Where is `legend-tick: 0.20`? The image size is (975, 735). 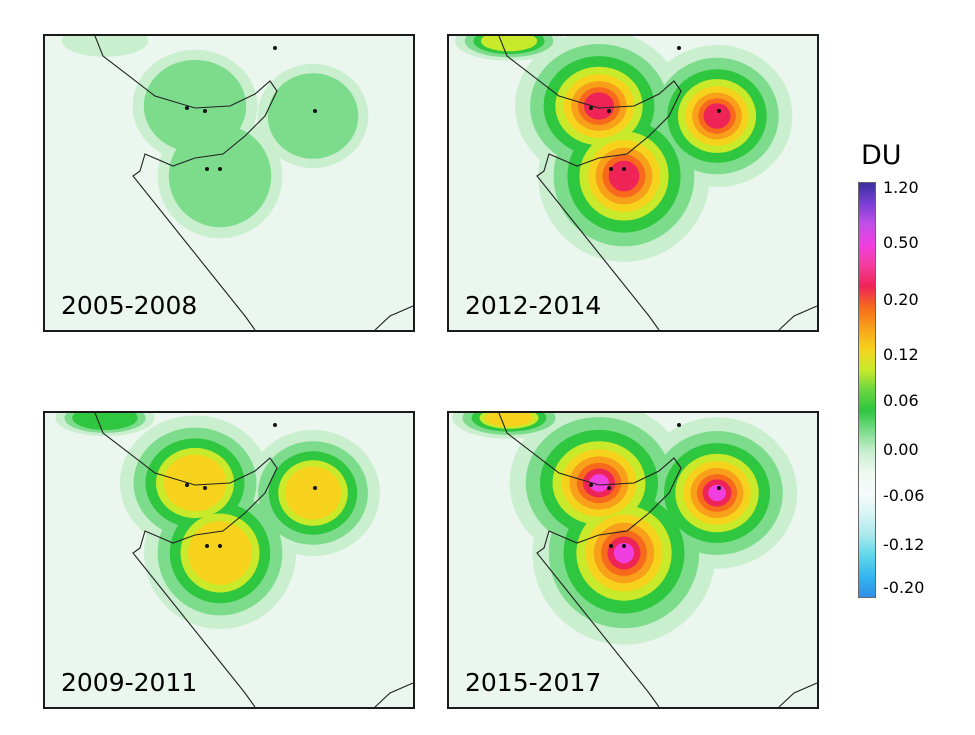 legend-tick: 0.20 is located at coordinates (901, 299).